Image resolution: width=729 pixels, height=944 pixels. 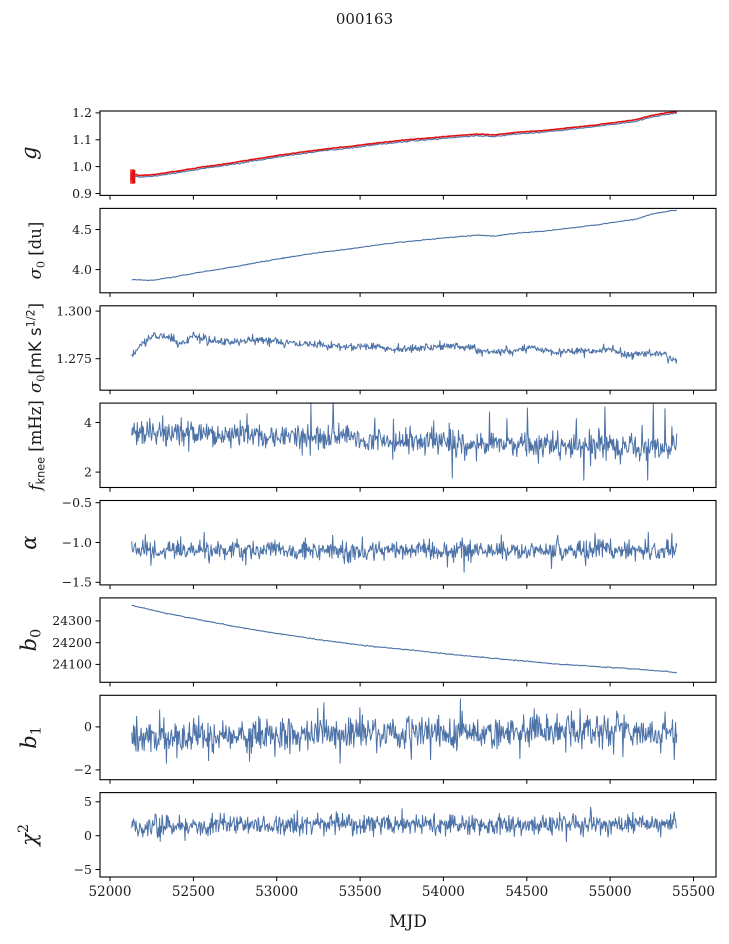 What do you see at coordinates (29, 543) in the screenshot?
I see `y-axis-label-alpha: α` at bounding box center [29, 543].